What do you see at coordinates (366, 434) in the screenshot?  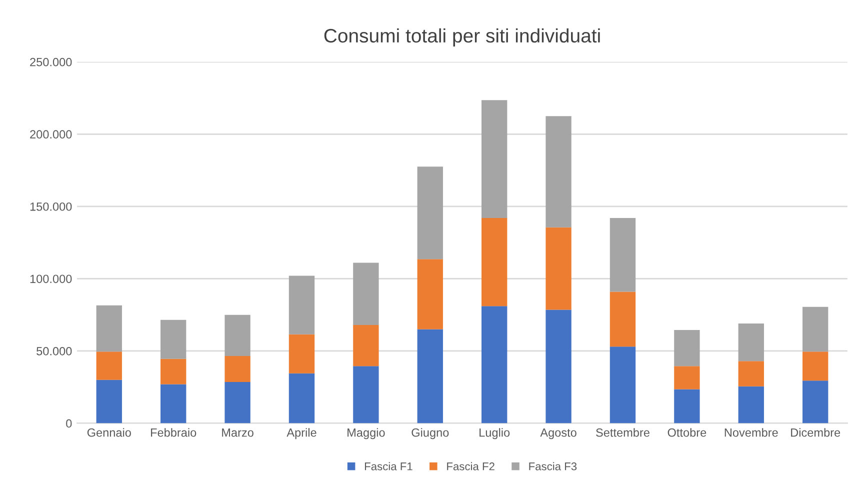 I see `x-tick-label: Maggio` at bounding box center [366, 434].